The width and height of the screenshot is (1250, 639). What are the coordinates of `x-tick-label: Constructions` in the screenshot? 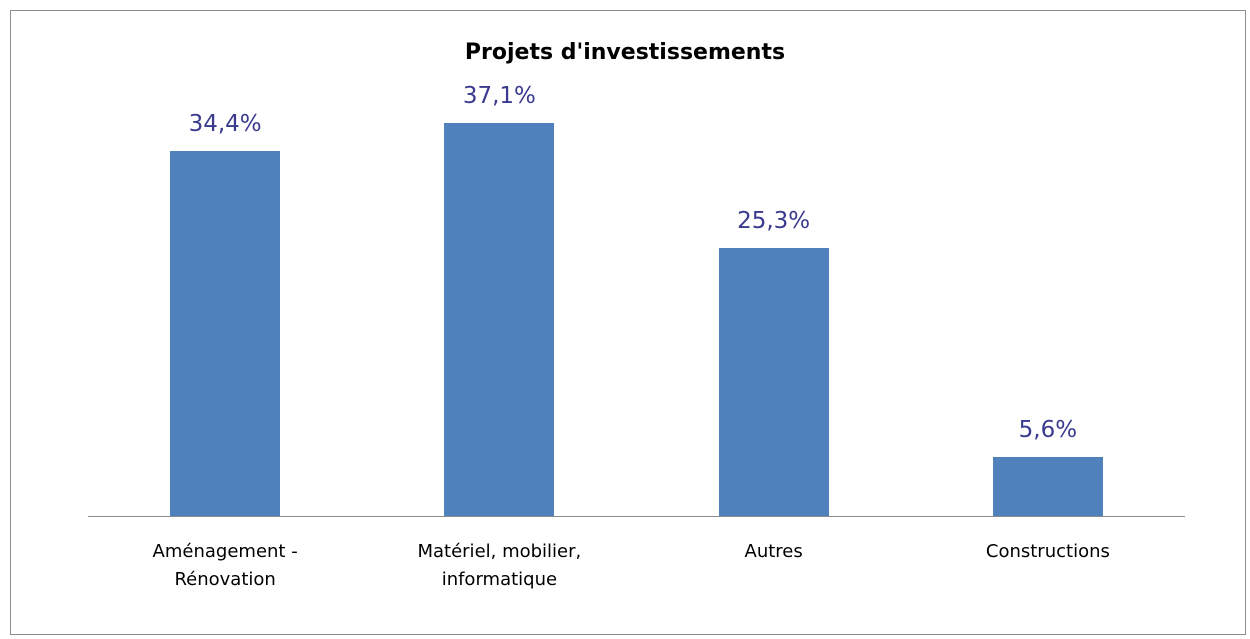 It's located at (1047, 551).